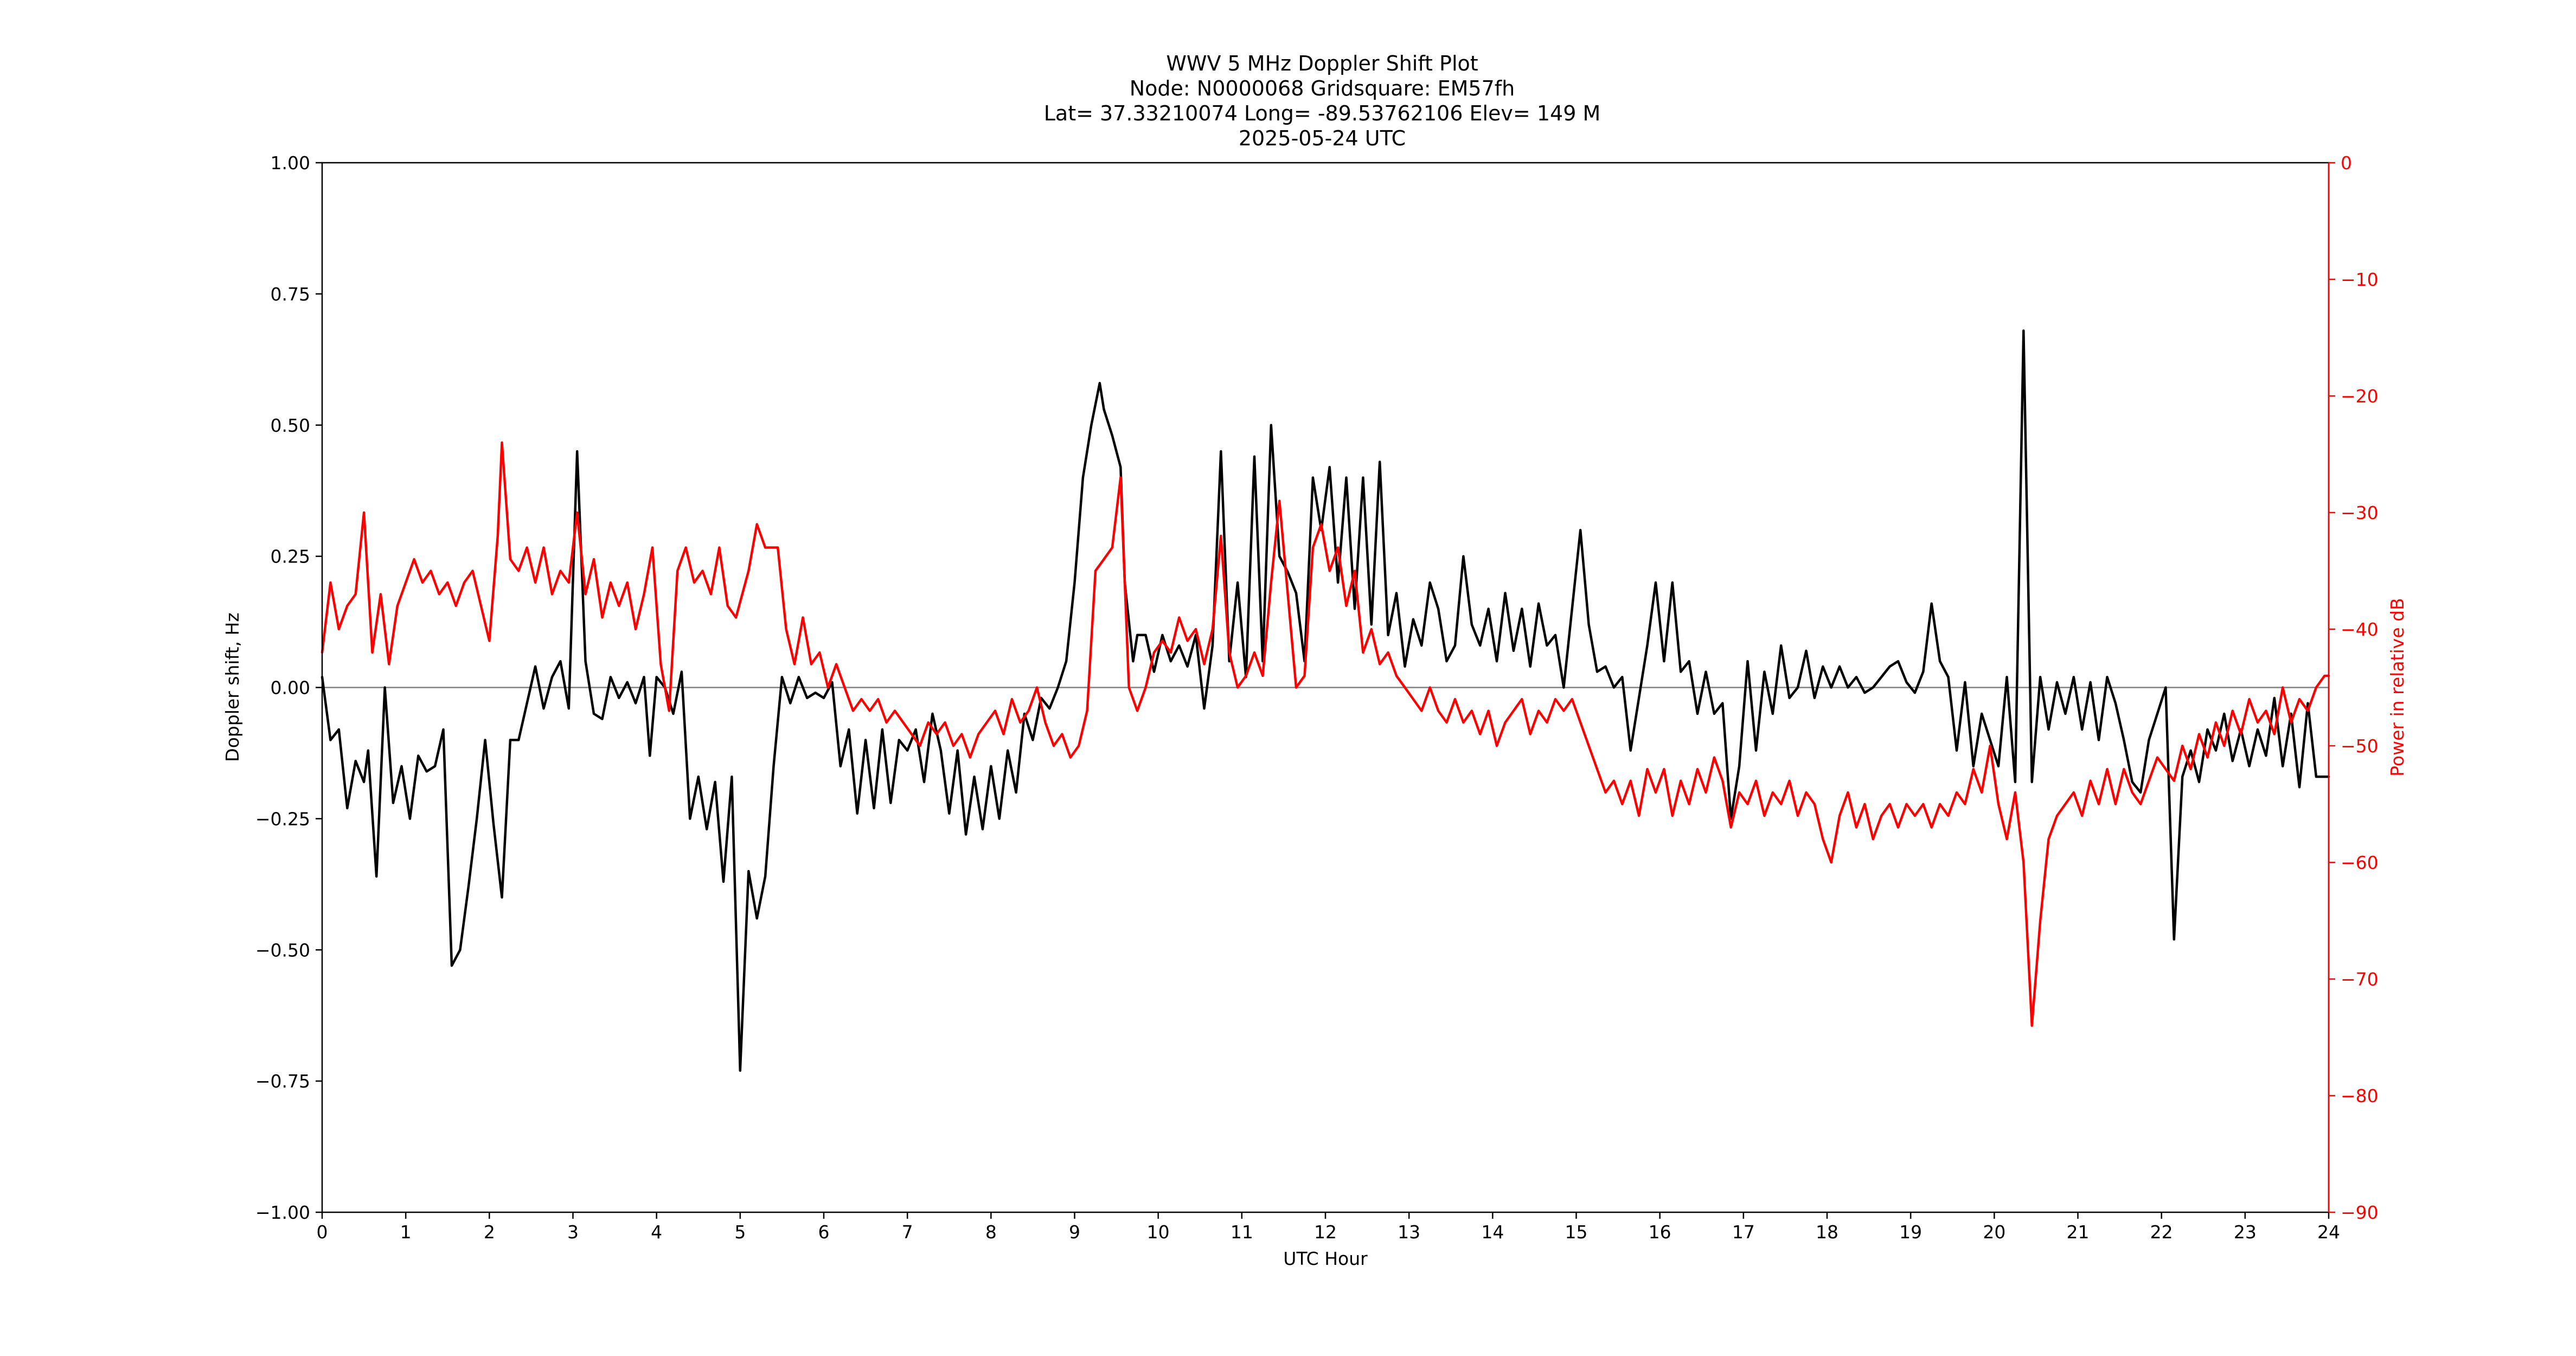 This screenshot has width=2576, height=1356. What do you see at coordinates (282, 1212) in the screenshot?
I see `left-y-tick-label: −1.00` at bounding box center [282, 1212].